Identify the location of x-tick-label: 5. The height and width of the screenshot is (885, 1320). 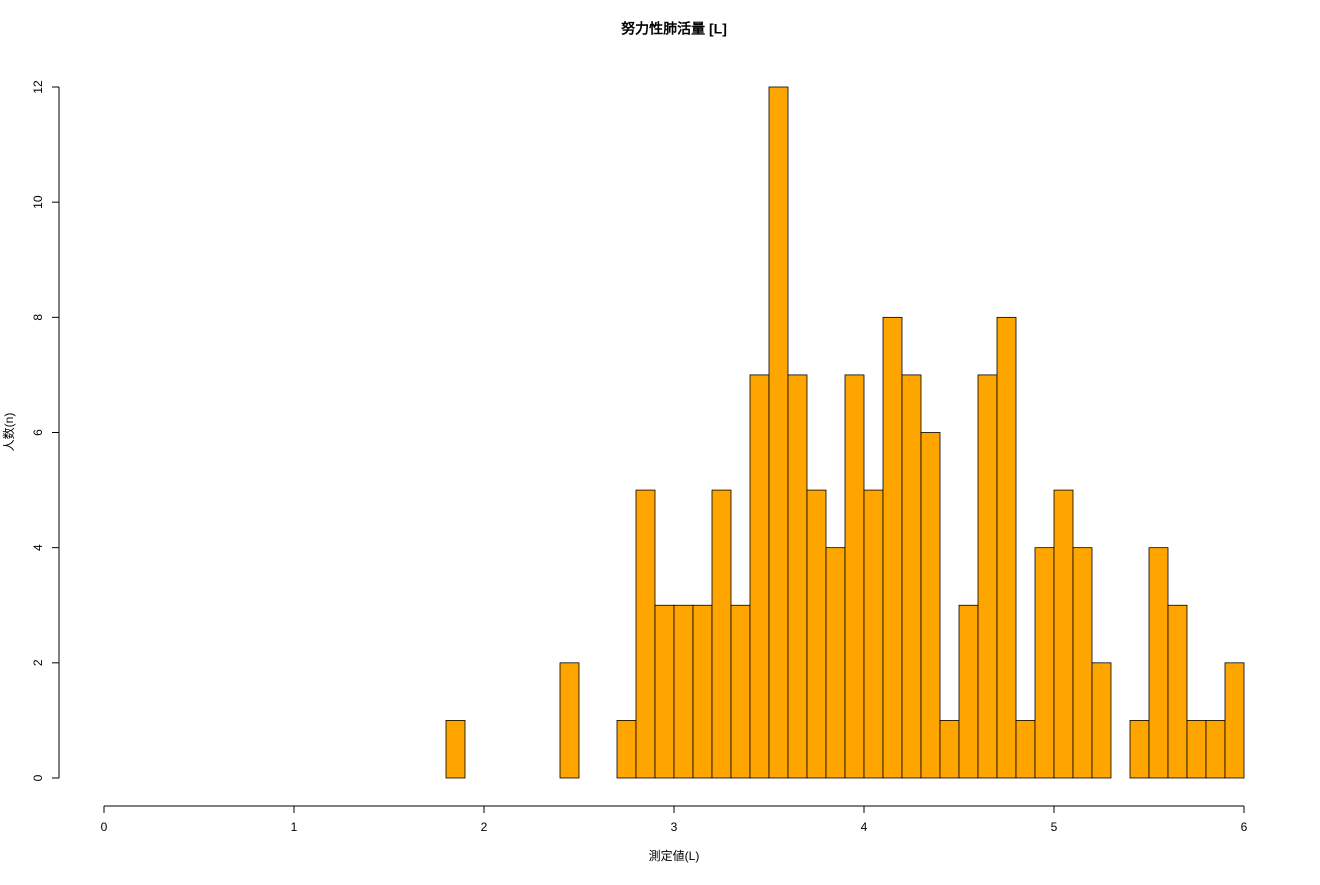
(1054, 827).